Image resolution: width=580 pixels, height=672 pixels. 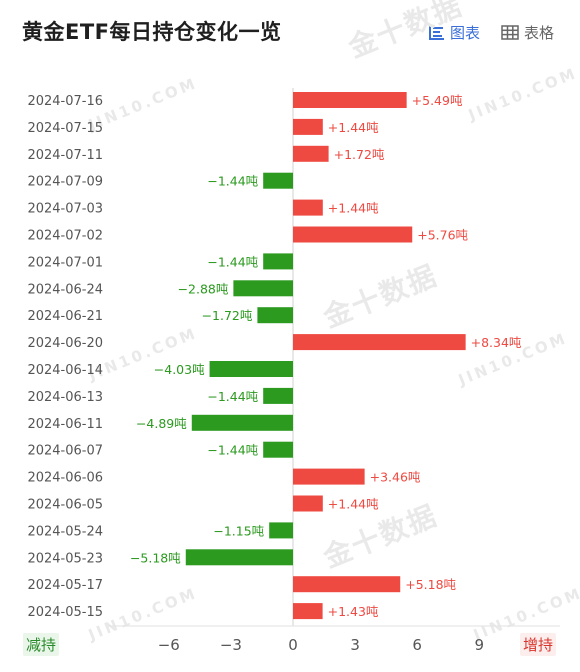 What do you see at coordinates (238, 530) in the screenshot?
I see `data-label: −1.15吨` at bounding box center [238, 530].